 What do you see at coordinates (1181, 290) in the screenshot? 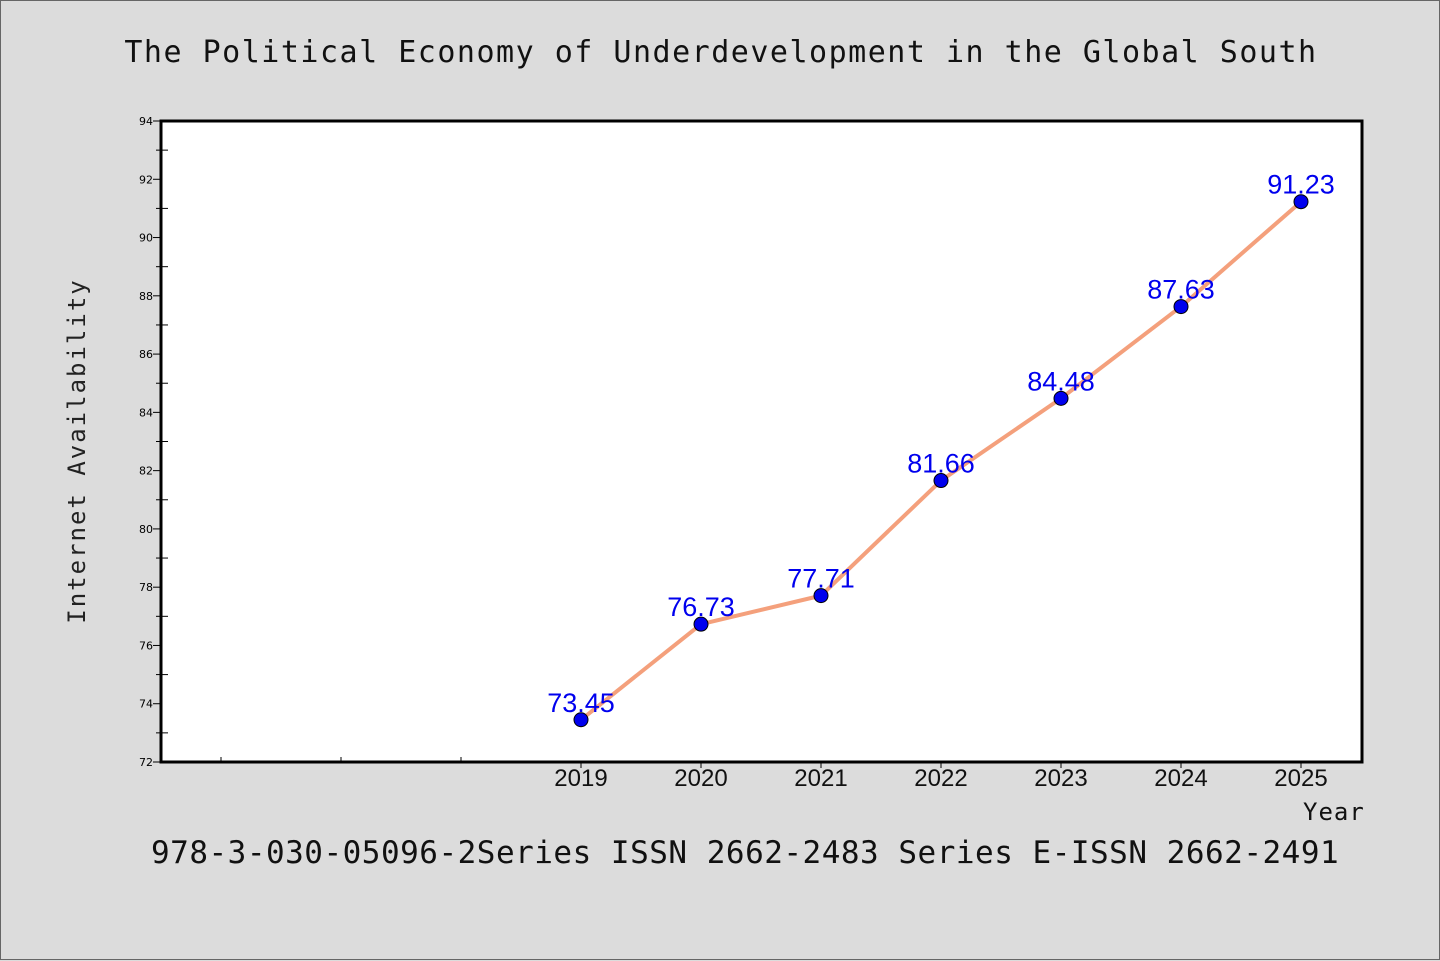
I see `data-label: 87.63` at bounding box center [1181, 290].